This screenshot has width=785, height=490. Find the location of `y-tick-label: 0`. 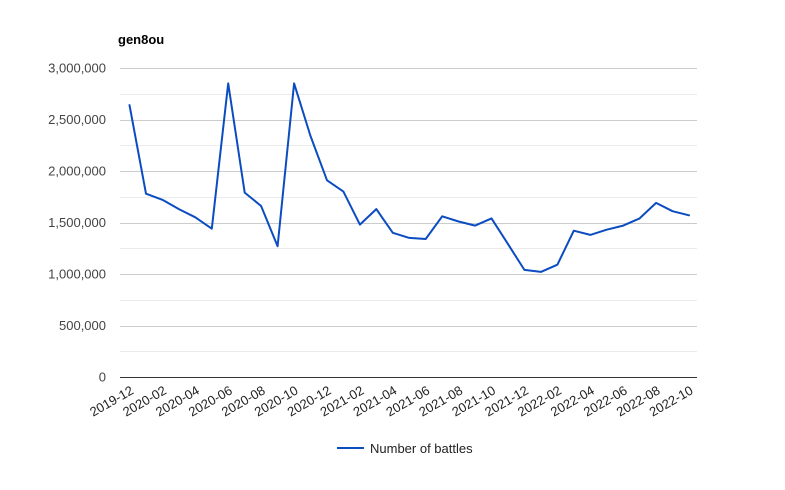

y-tick-label: 0 is located at coordinates (102, 377).